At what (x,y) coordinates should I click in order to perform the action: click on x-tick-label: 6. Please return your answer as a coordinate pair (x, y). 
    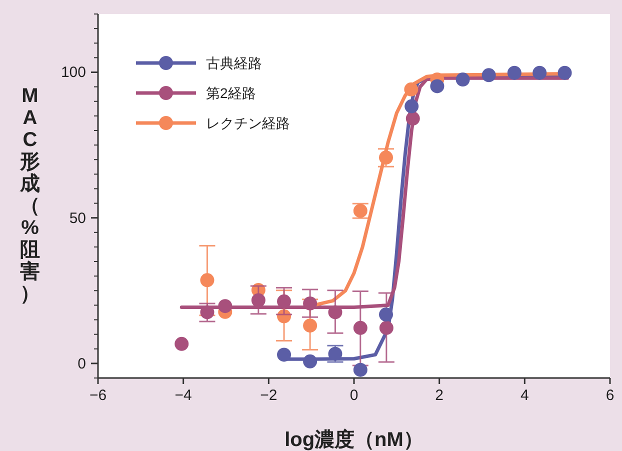
    Looking at the image, I should click on (610, 395).